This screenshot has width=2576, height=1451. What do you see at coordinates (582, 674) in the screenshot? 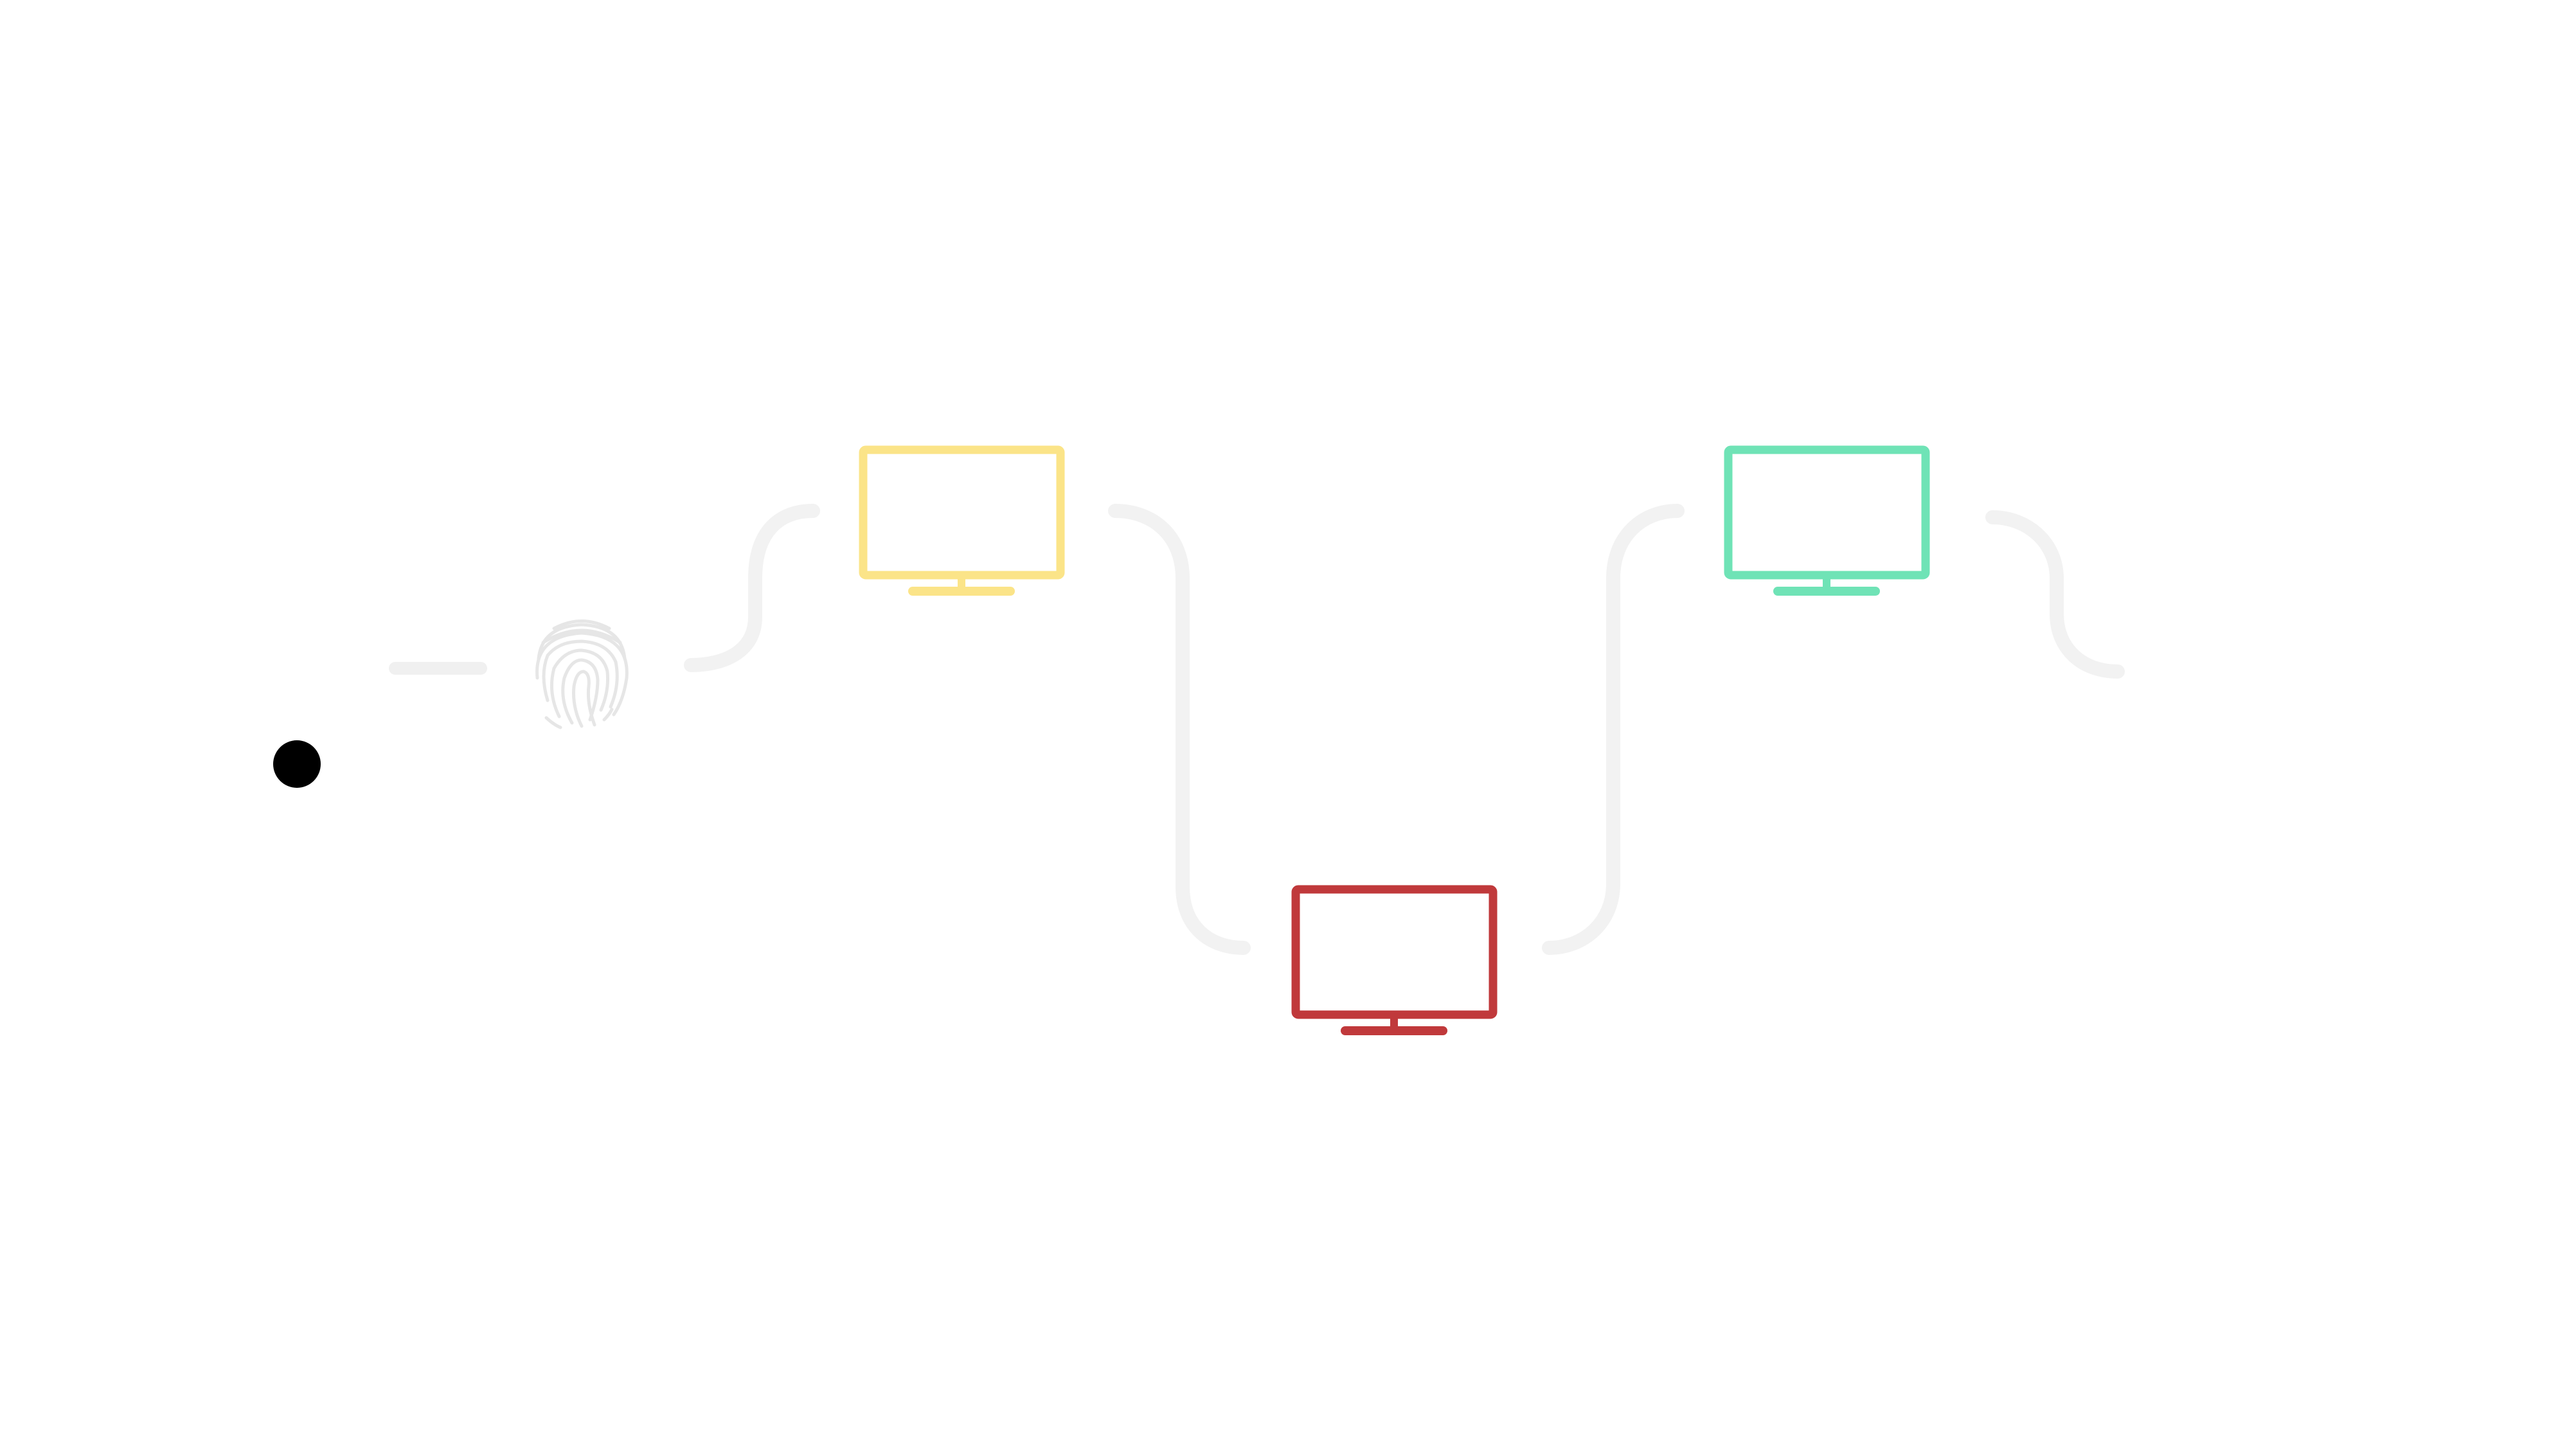
I see `fingerprint-icon` at bounding box center [582, 674].